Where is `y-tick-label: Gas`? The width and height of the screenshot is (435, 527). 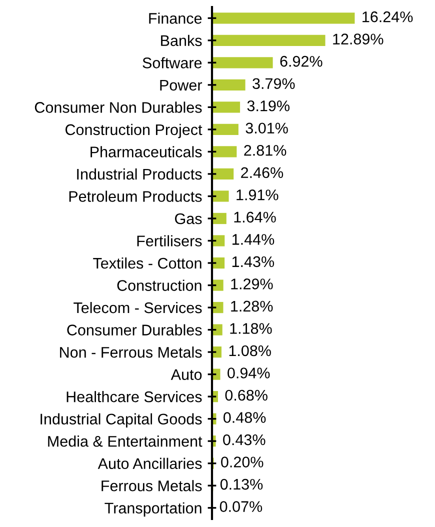 y-tick-label: Gas is located at coordinates (188, 218).